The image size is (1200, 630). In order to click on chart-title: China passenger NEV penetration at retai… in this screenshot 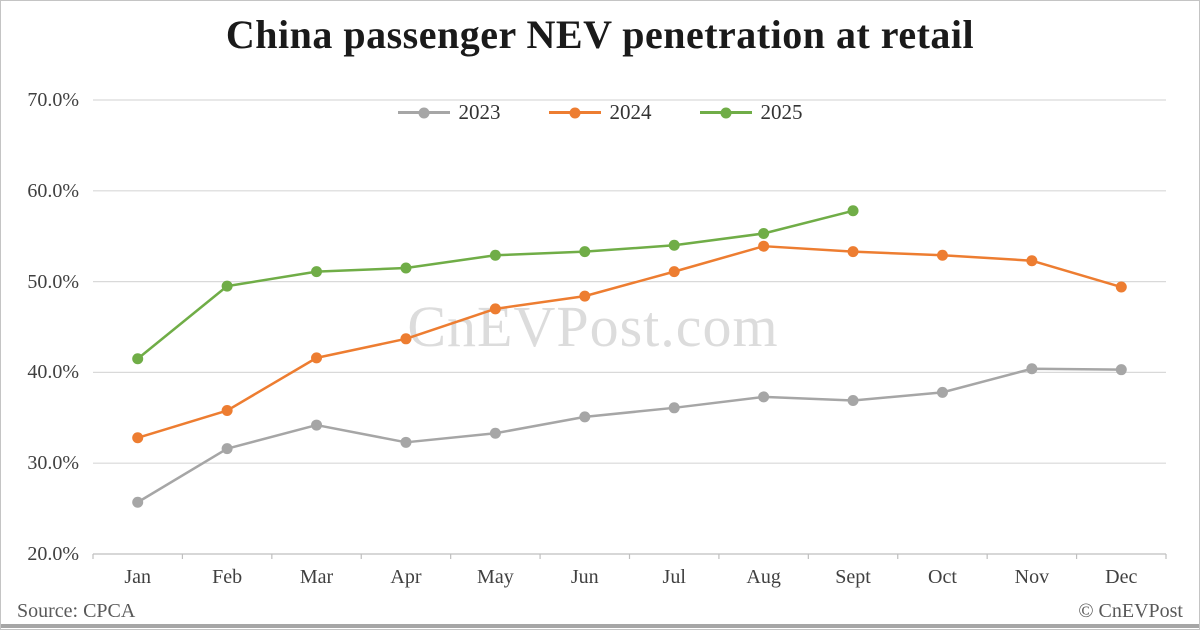, I will do `click(600, 34)`.